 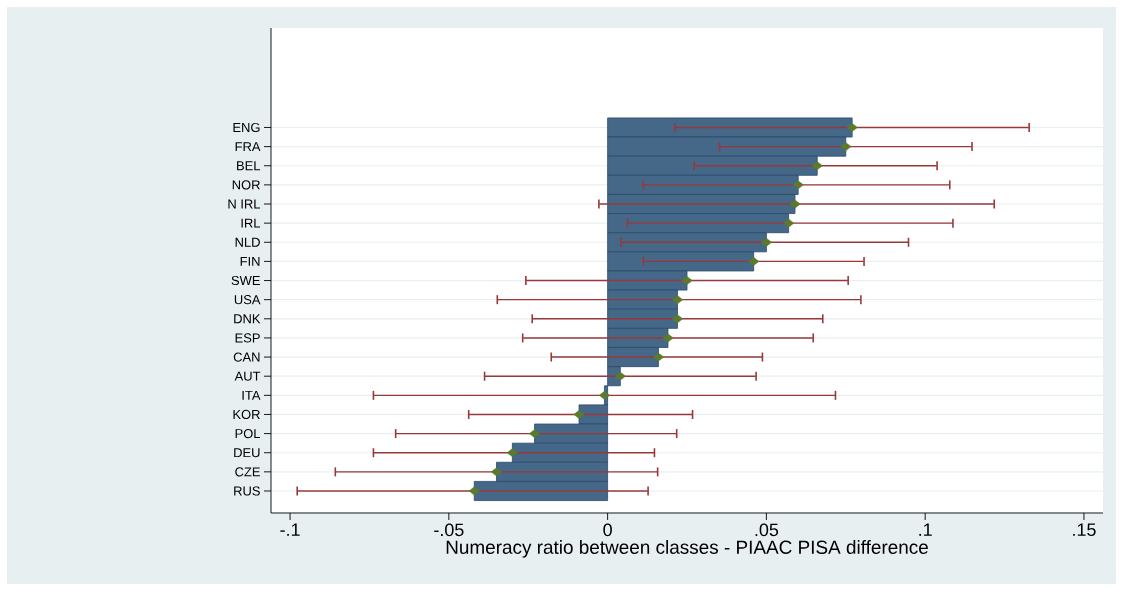 I want to click on x-tick-label: 0, so click(x=607, y=530).